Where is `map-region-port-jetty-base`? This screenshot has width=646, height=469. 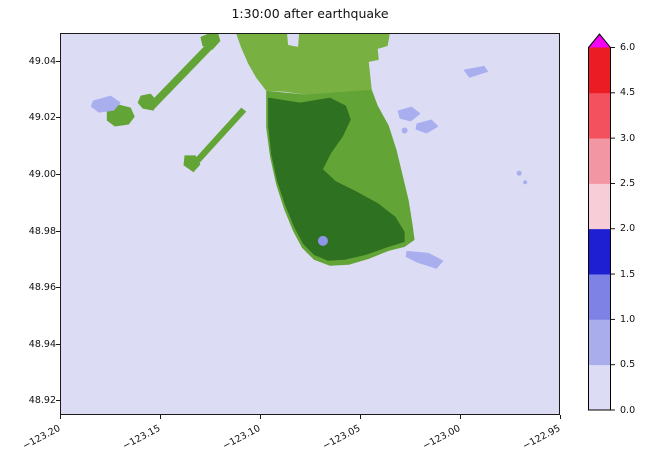 map-region-port-jetty-base is located at coordinates (192, 164).